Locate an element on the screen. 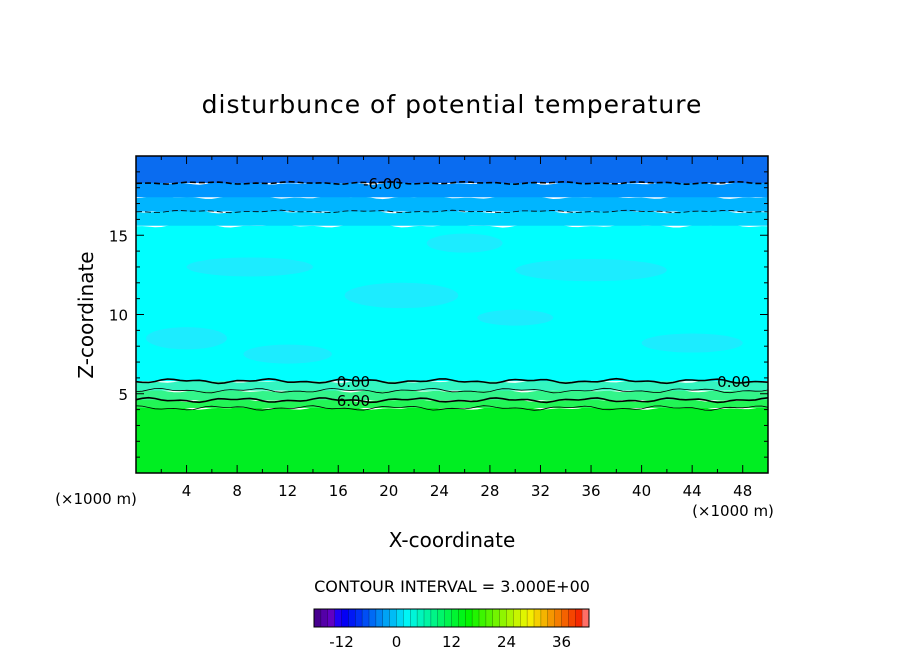 This screenshot has width=904, height=654. y-unit-label: (×1000 m) is located at coordinates (96, 499).